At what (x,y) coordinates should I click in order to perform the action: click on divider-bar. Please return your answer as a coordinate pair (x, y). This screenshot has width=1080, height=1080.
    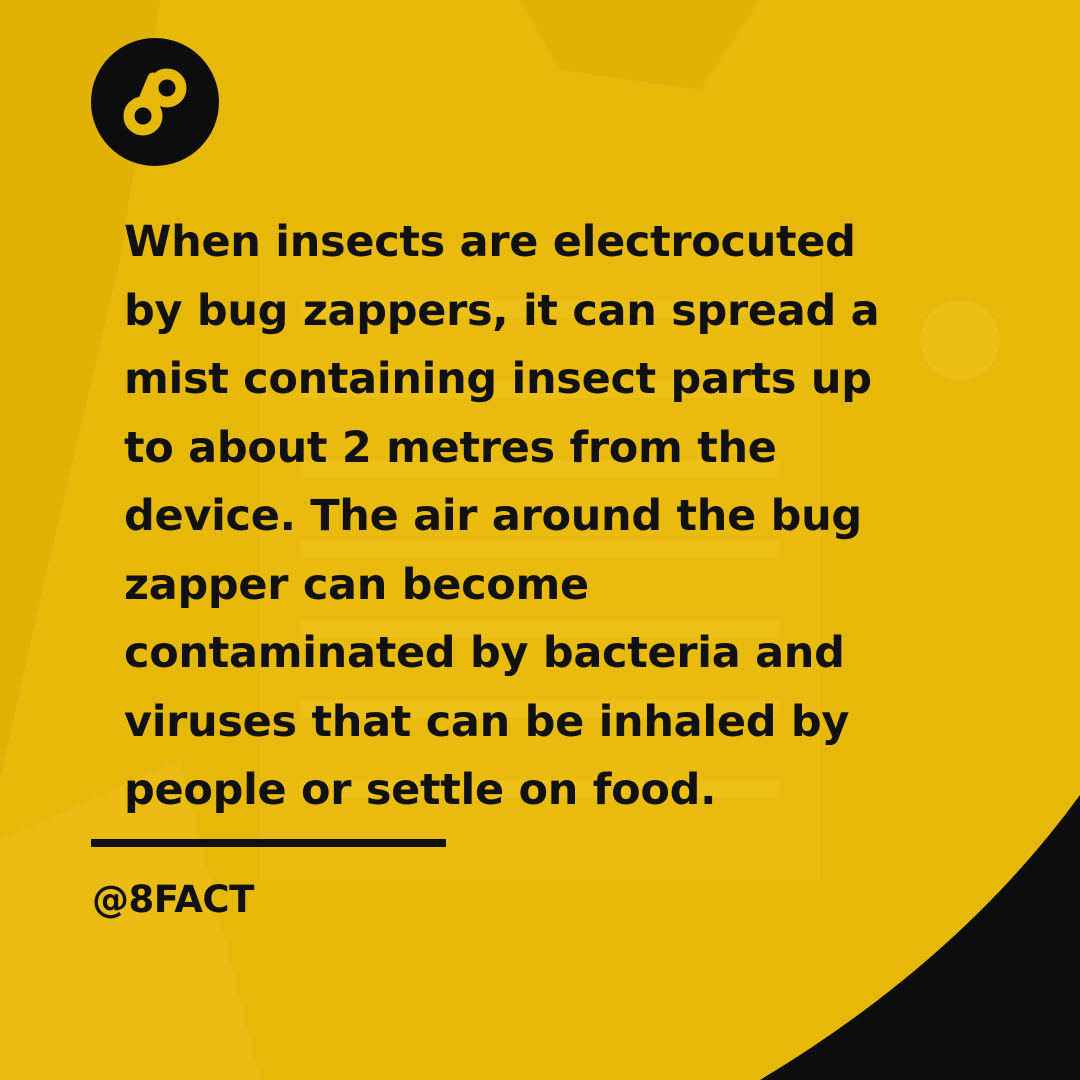
    Looking at the image, I should click on (268, 843).